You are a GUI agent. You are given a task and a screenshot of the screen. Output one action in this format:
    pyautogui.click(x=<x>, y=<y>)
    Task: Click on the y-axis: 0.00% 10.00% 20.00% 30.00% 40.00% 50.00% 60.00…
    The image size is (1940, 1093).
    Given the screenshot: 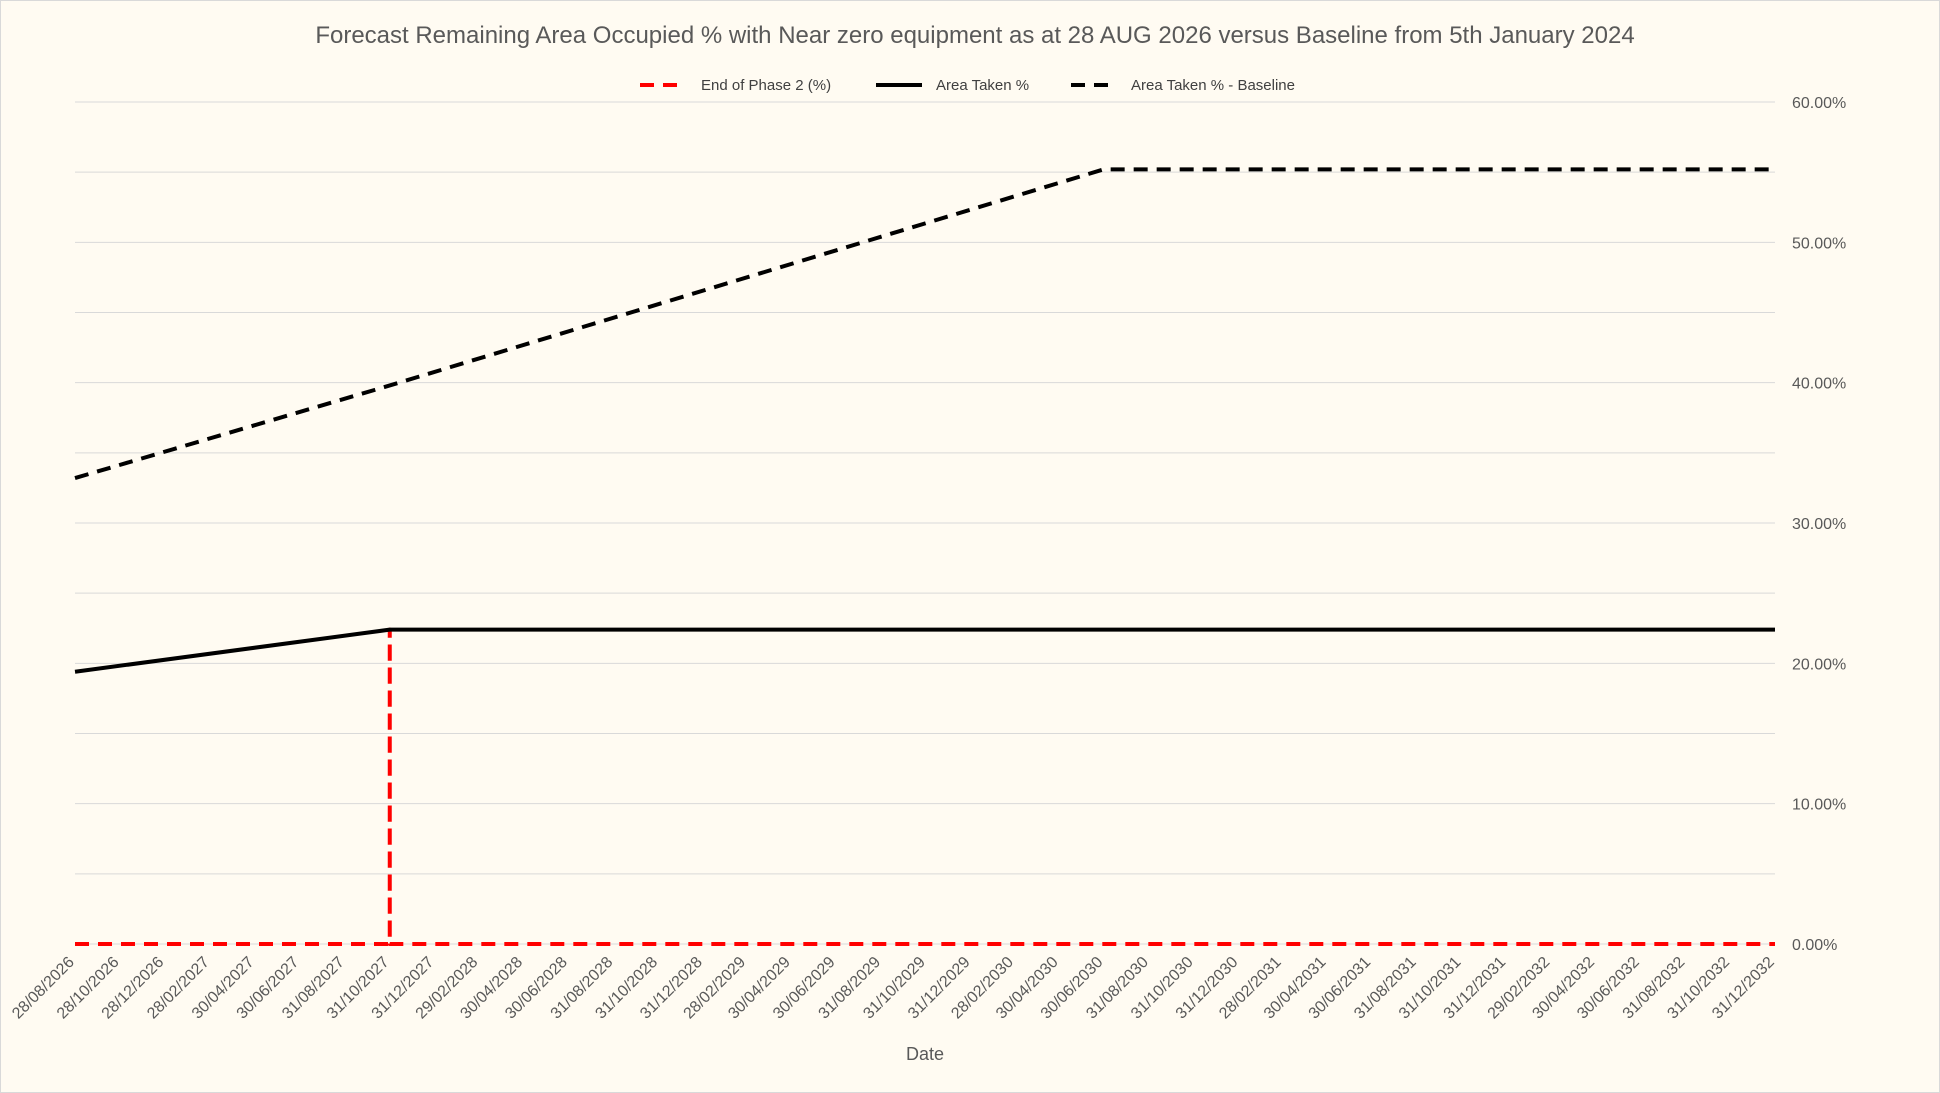 What is the action you would take?
    pyautogui.click(x=1819, y=524)
    